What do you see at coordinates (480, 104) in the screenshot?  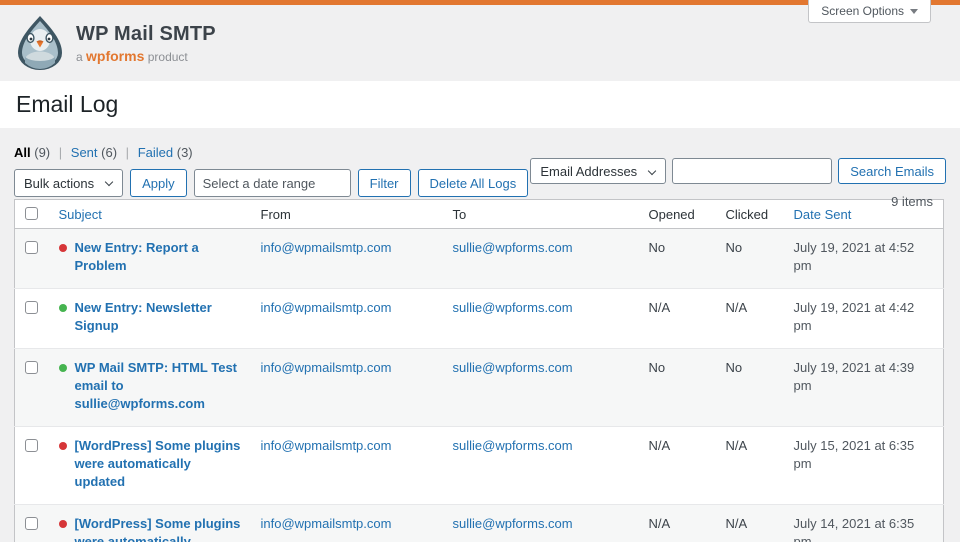 I see `title-band: Email Log` at bounding box center [480, 104].